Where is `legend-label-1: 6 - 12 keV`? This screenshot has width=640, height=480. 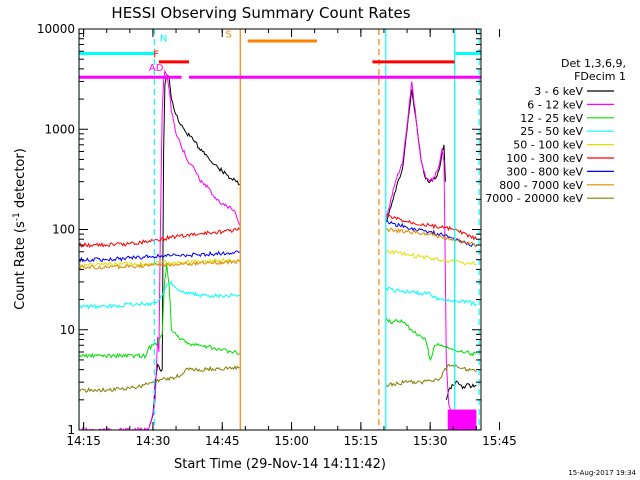
legend-label-1: 6 - 12 keV is located at coordinates (555, 104).